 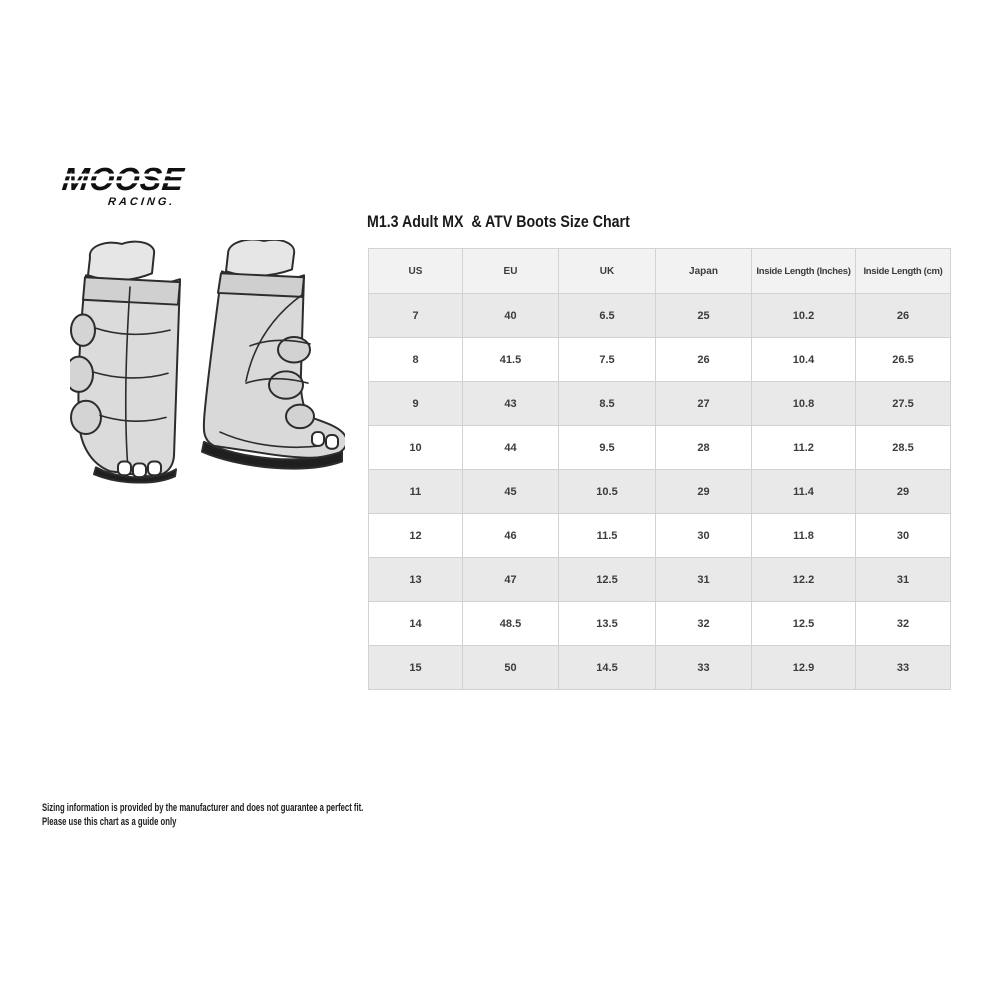 What do you see at coordinates (607, 491) in the screenshot?
I see `table-cell: 10.5` at bounding box center [607, 491].